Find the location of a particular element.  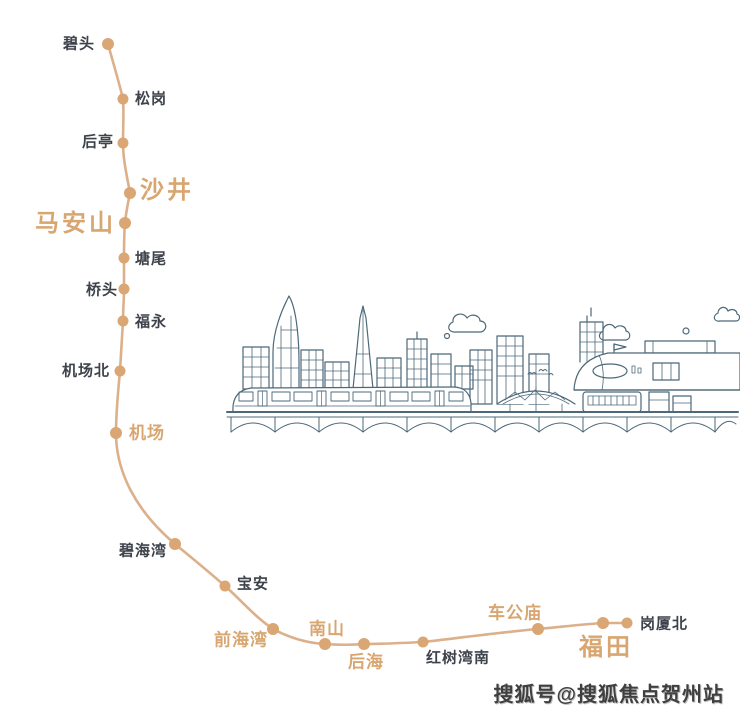

station-label-airport: 机场 is located at coordinates (147, 433).